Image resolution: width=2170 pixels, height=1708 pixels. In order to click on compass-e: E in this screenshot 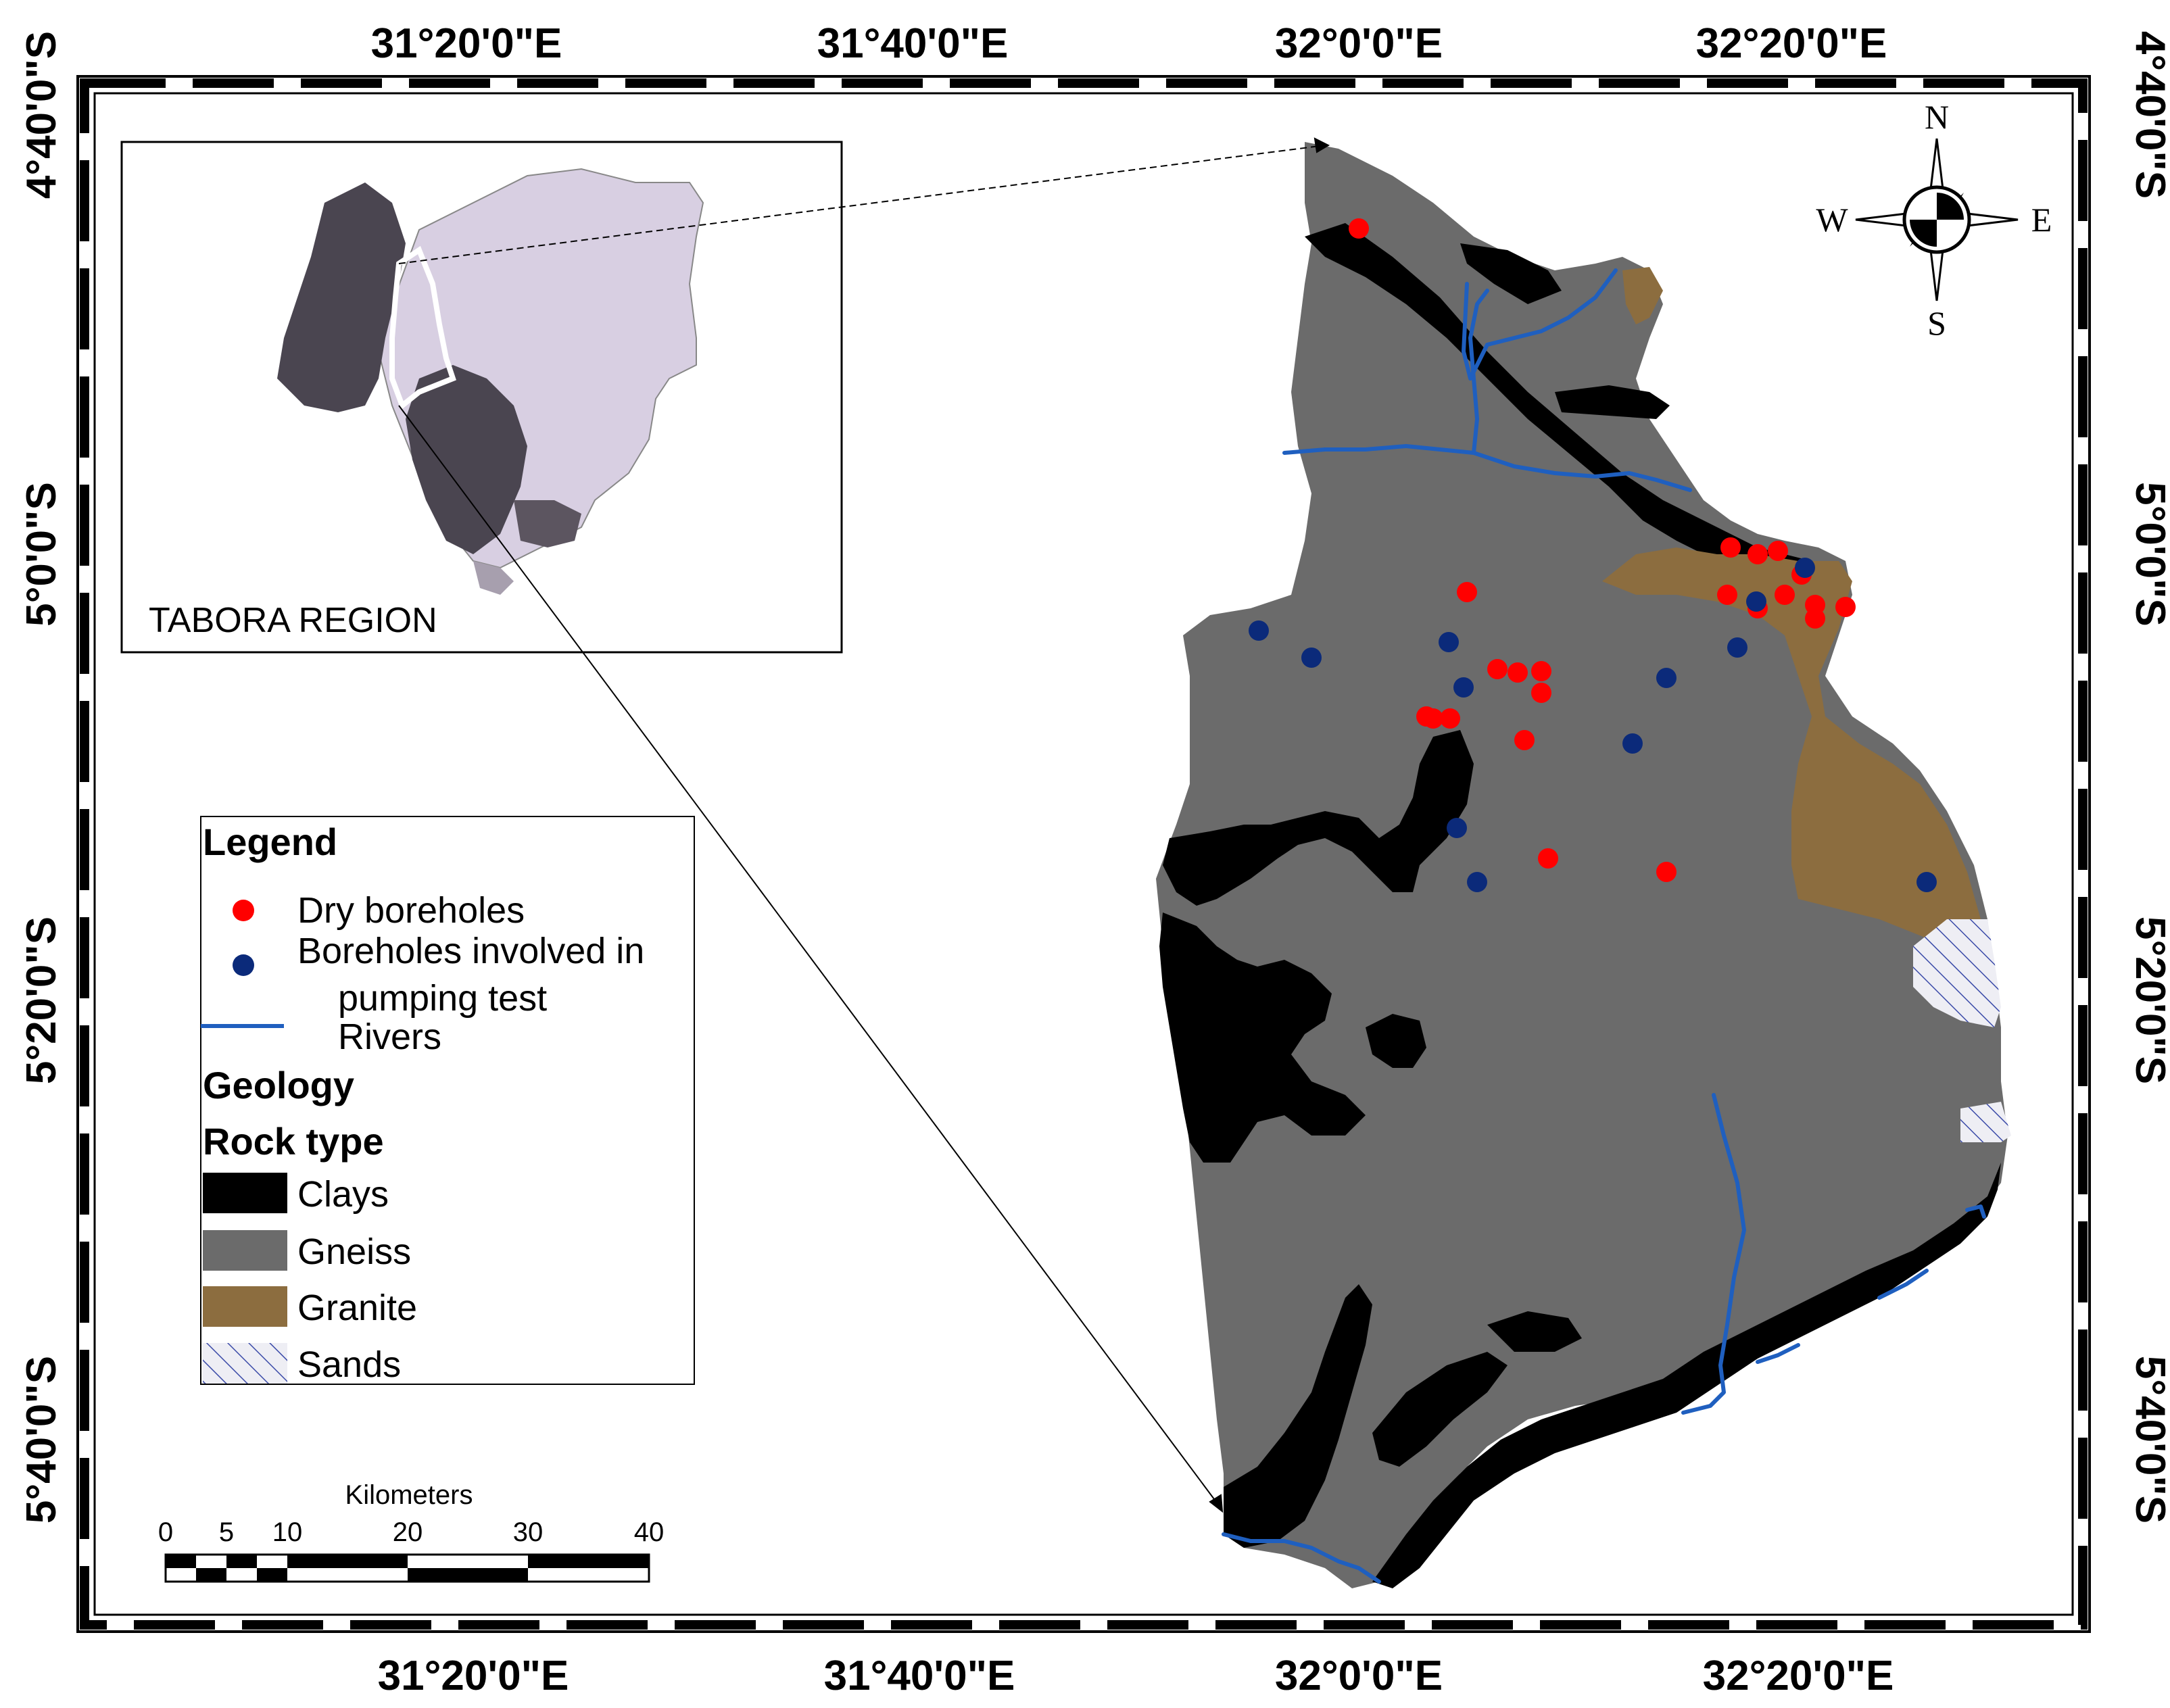, I will do `click(2041, 220)`.